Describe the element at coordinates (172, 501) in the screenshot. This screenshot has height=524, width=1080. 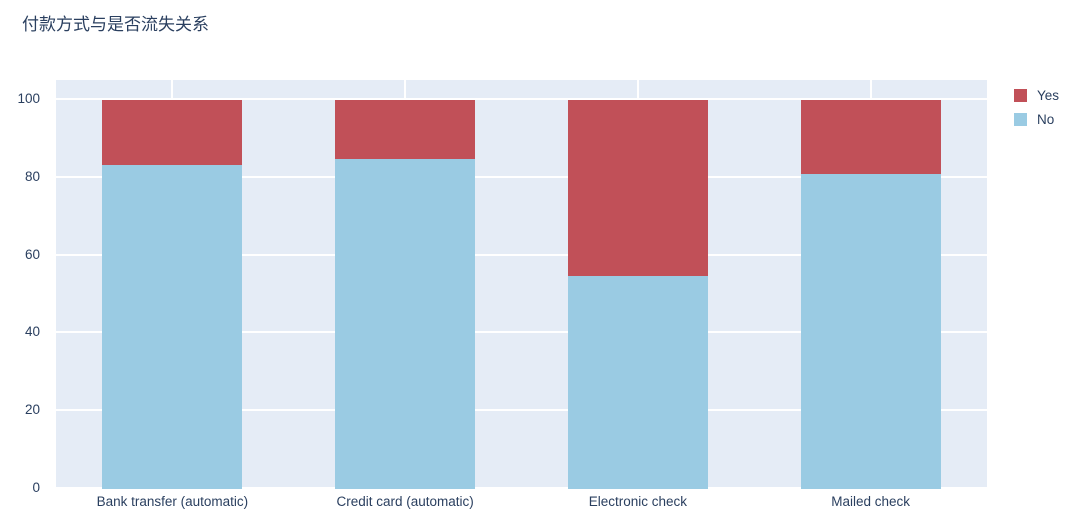
I see `x-tick-label: Bank transfer (automatic)` at that location.